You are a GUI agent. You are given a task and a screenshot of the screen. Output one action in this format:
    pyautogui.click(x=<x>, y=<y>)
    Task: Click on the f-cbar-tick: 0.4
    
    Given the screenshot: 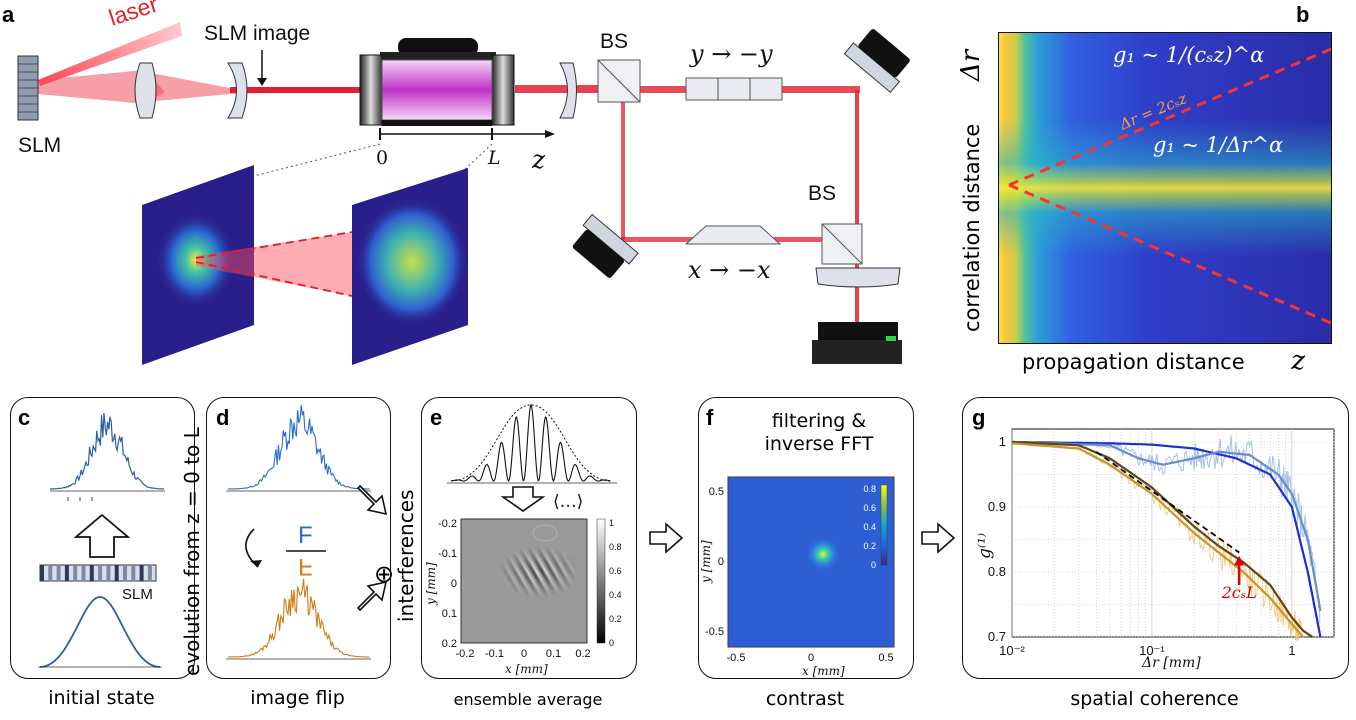 What is the action you would take?
    pyautogui.click(x=869, y=527)
    